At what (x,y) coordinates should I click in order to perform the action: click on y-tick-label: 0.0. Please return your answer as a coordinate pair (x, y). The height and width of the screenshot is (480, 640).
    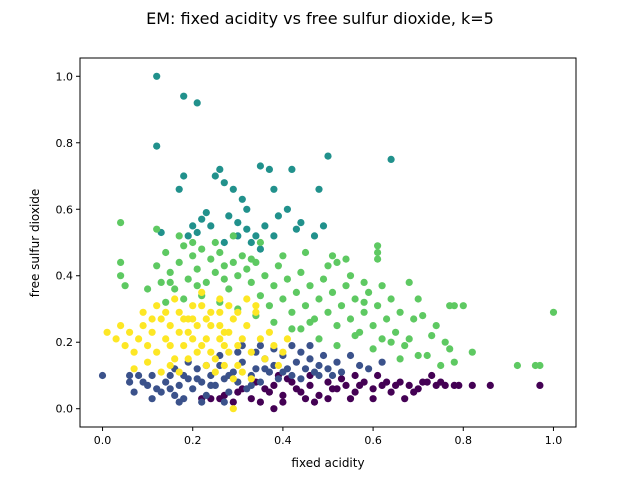
    Looking at the image, I should click on (65, 409).